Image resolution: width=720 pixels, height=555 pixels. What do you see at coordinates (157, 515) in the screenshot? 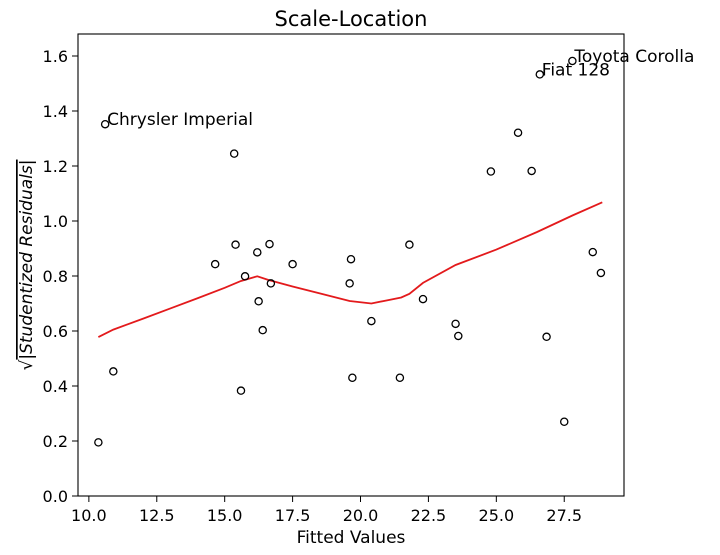
I see `x-tick-label: 12.5` at bounding box center [157, 515].